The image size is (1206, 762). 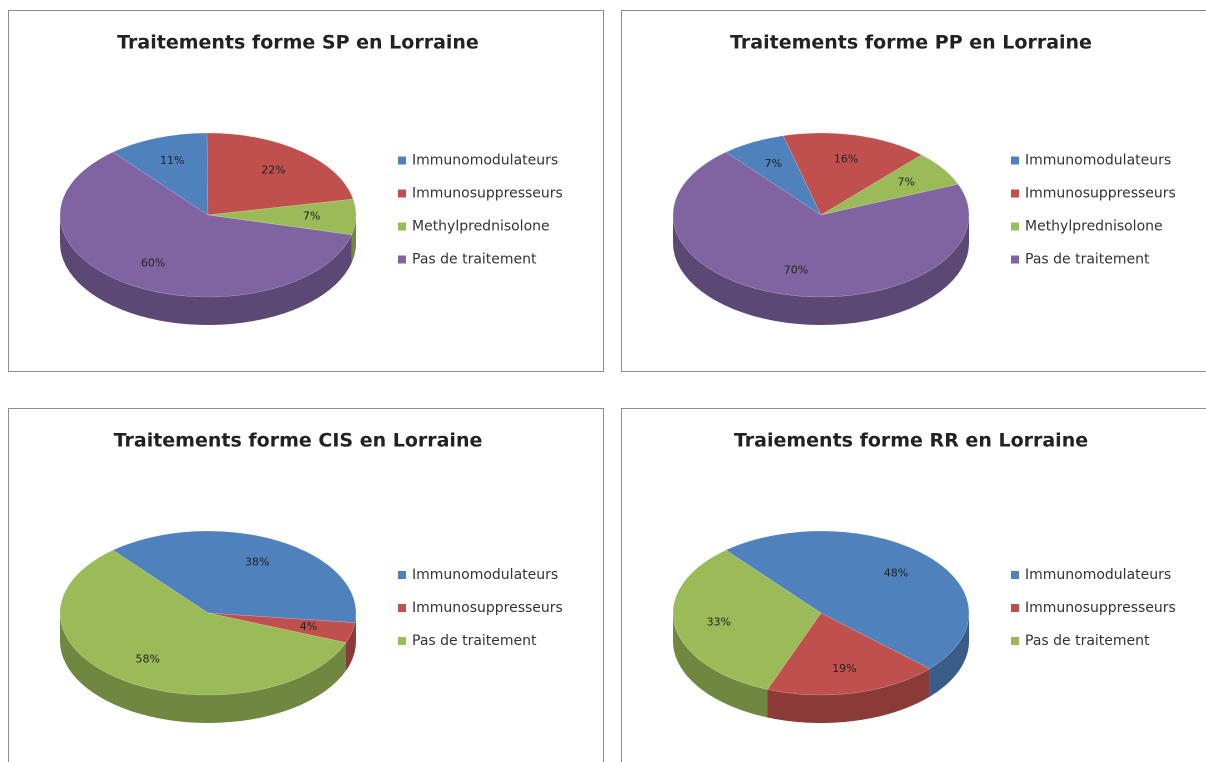 I want to click on chart-title: Traitements forme SP en Lorraine, so click(x=298, y=43).